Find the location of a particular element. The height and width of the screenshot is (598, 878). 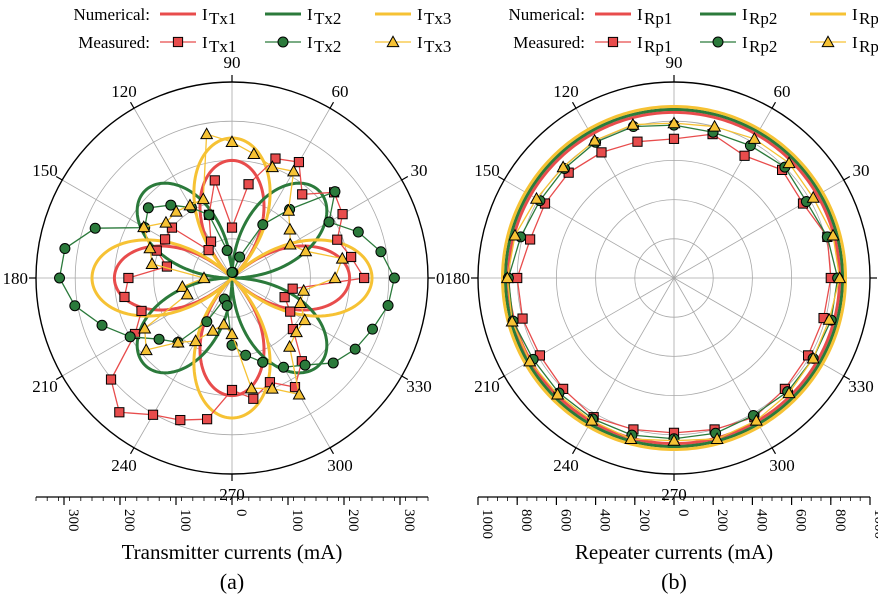

angle-label: 150 is located at coordinates (45, 170).